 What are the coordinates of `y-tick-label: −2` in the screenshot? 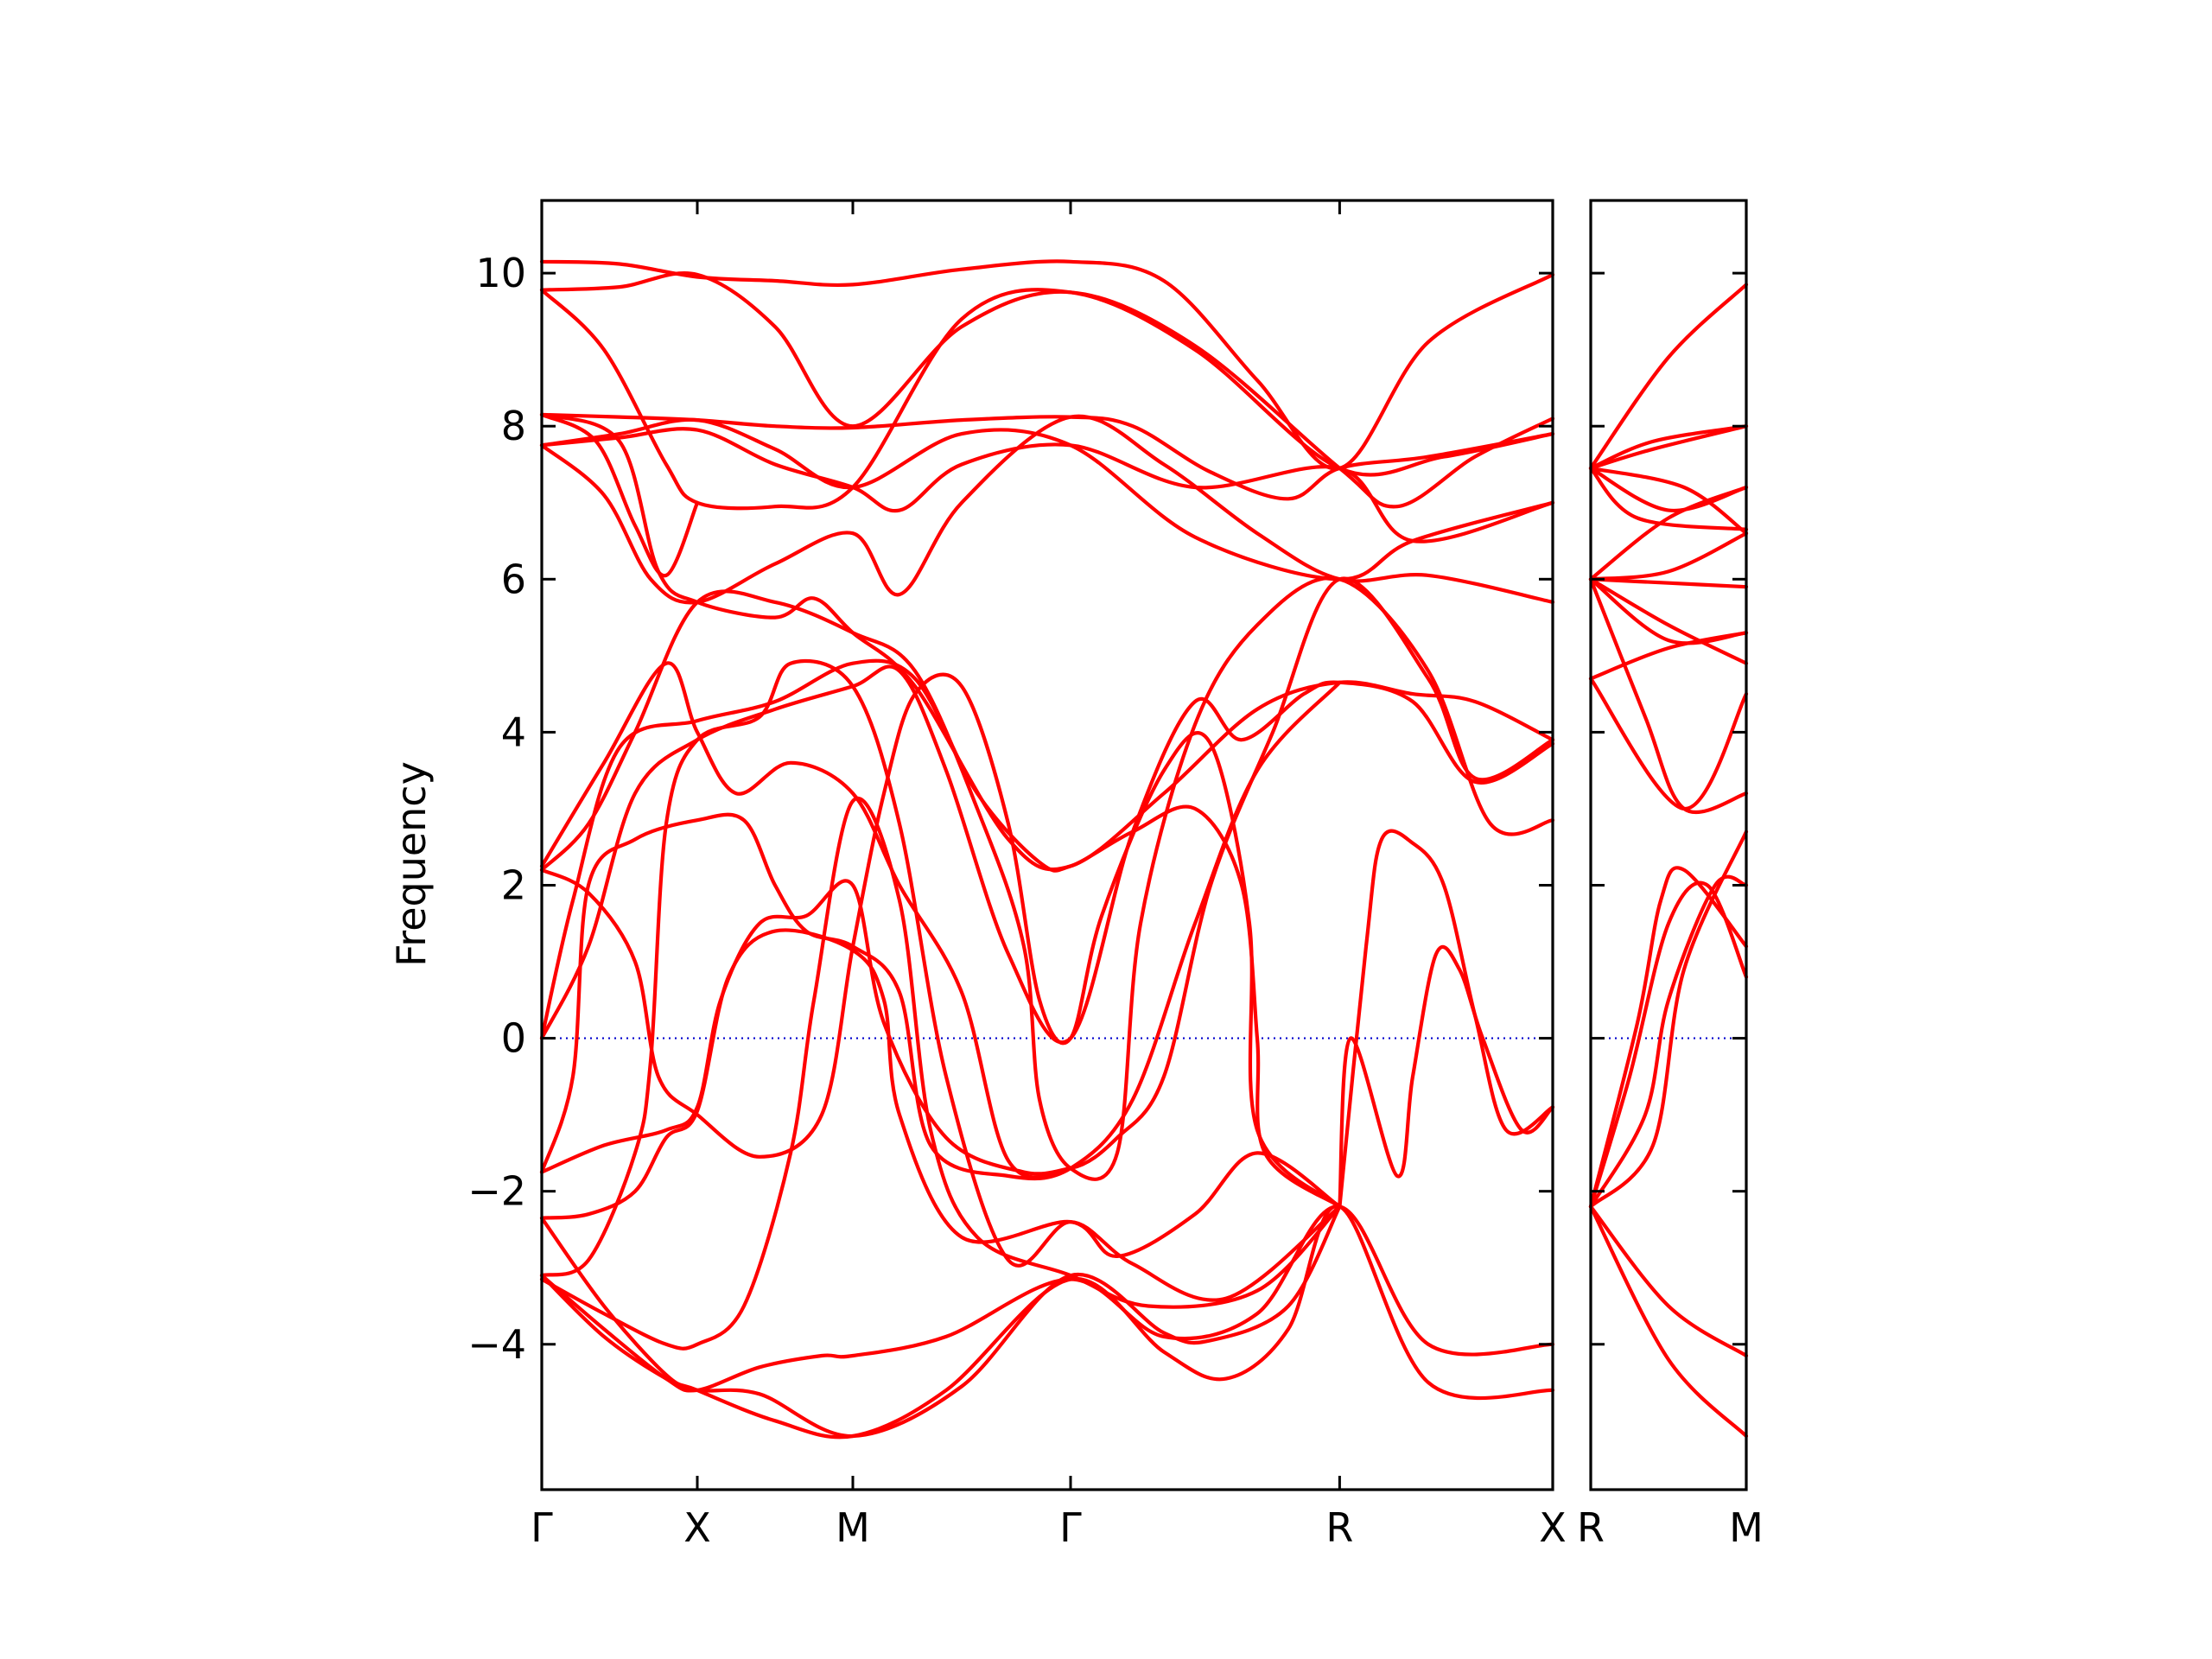 It's located at (496, 1191).